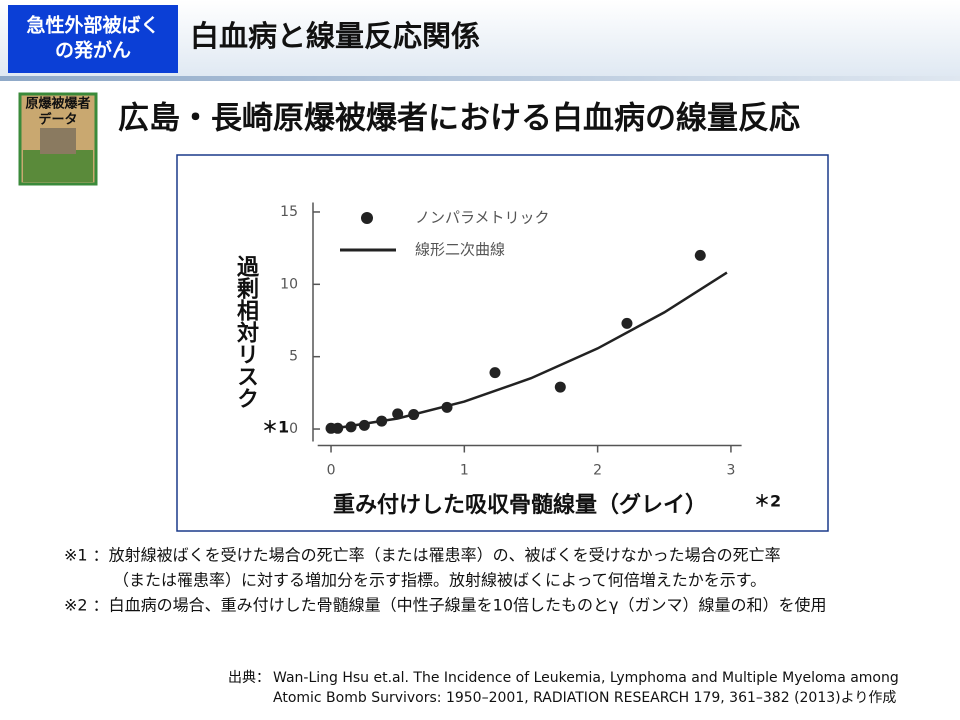 The image size is (960, 720). I want to click on icon-label: データ, so click(57, 120).